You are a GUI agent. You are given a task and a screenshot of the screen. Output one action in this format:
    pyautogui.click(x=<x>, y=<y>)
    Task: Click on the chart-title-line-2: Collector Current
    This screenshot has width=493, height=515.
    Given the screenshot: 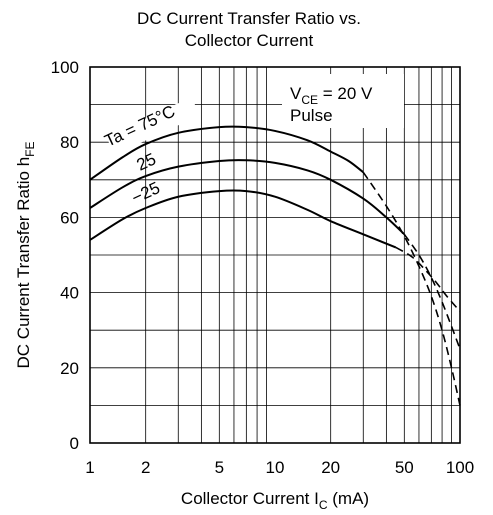 What is the action you would take?
    pyautogui.click(x=249, y=40)
    